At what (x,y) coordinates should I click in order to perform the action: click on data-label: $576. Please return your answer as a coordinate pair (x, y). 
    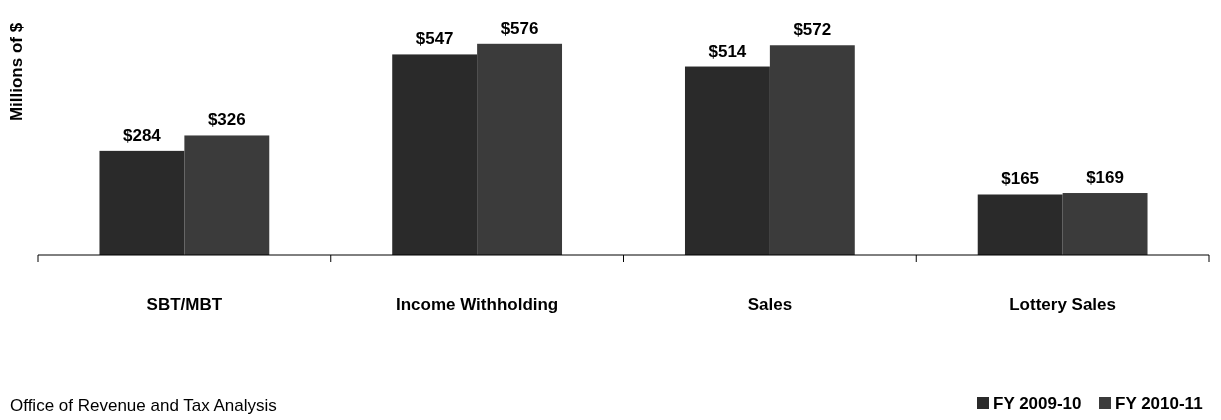
    Looking at the image, I should click on (519, 28).